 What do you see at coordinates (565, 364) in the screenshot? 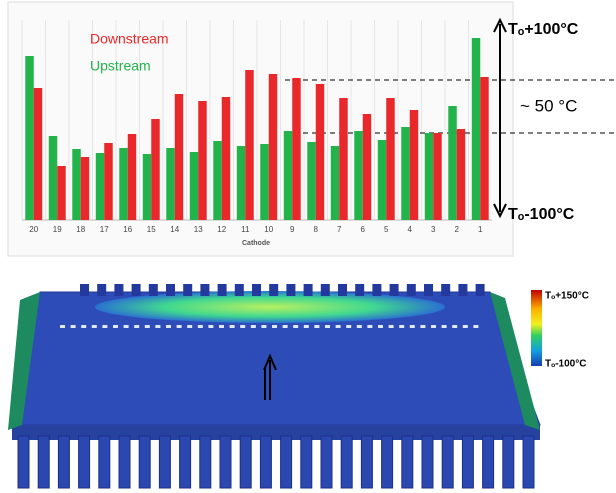
I see `colorbar-label: Tₒ-100°C` at bounding box center [565, 364].